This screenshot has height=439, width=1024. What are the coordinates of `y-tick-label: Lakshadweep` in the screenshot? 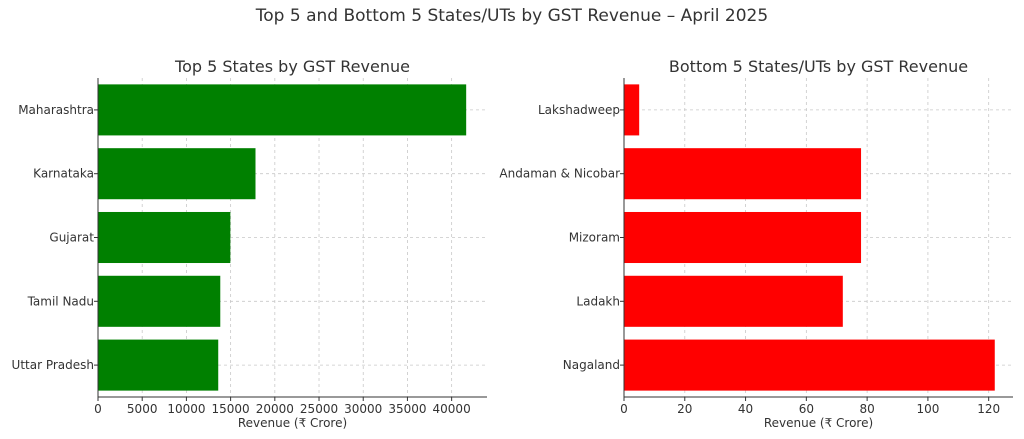 It's located at (579, 110).